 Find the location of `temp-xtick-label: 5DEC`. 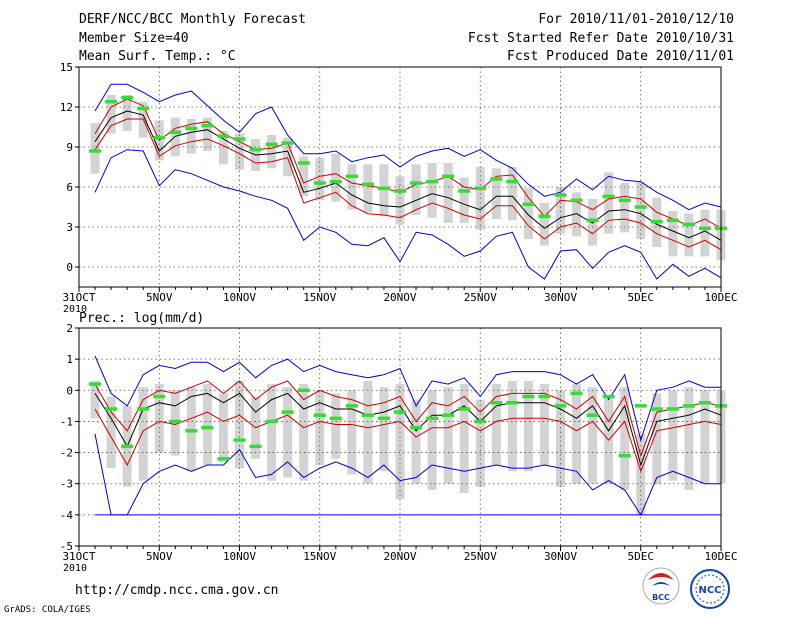

temp-xtick-label: 5DEC is located at coordinates (641, 297).